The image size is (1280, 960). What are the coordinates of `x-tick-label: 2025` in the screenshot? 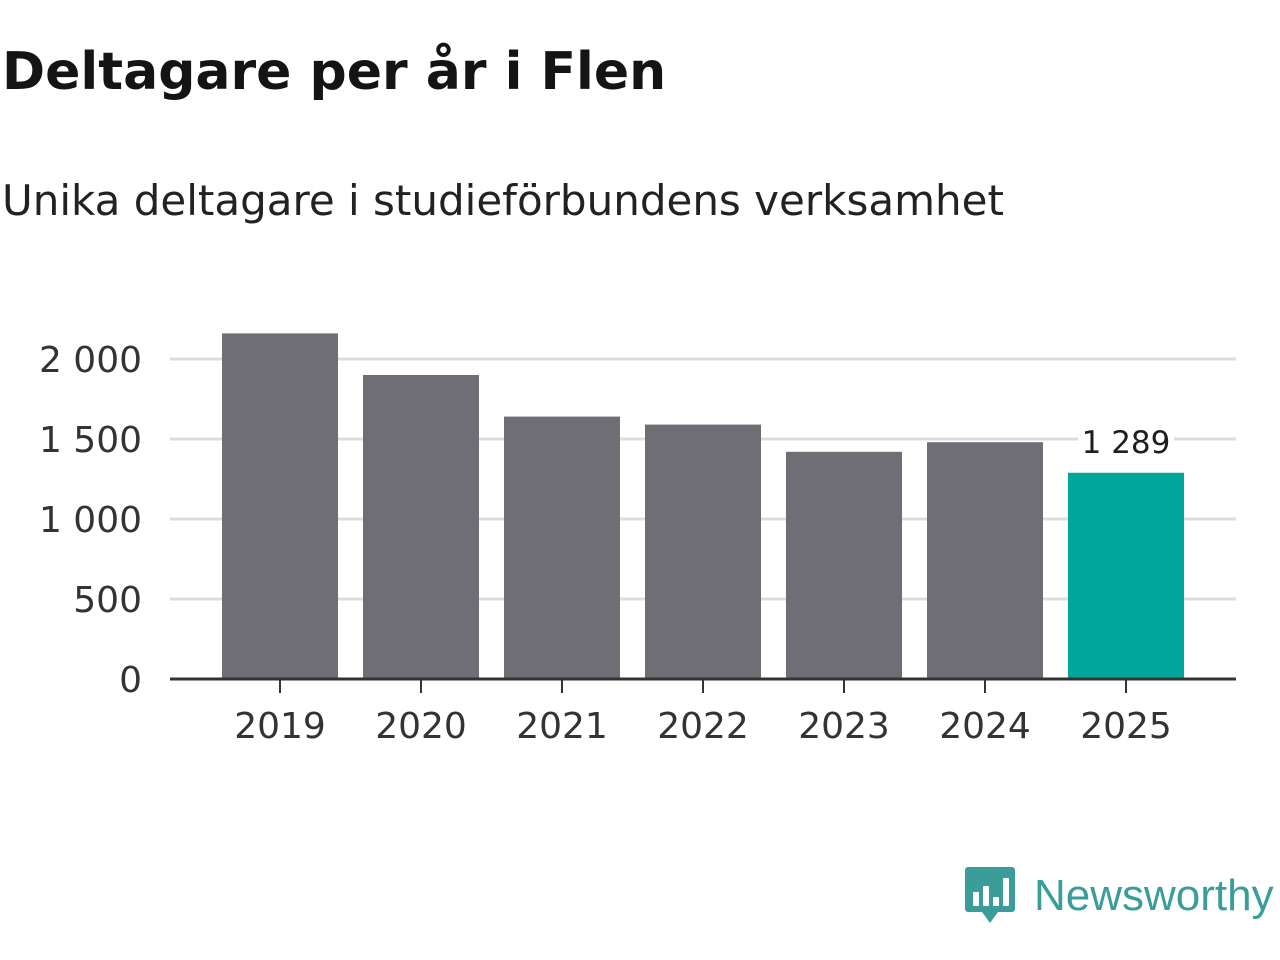 It's located at (1126, 726).